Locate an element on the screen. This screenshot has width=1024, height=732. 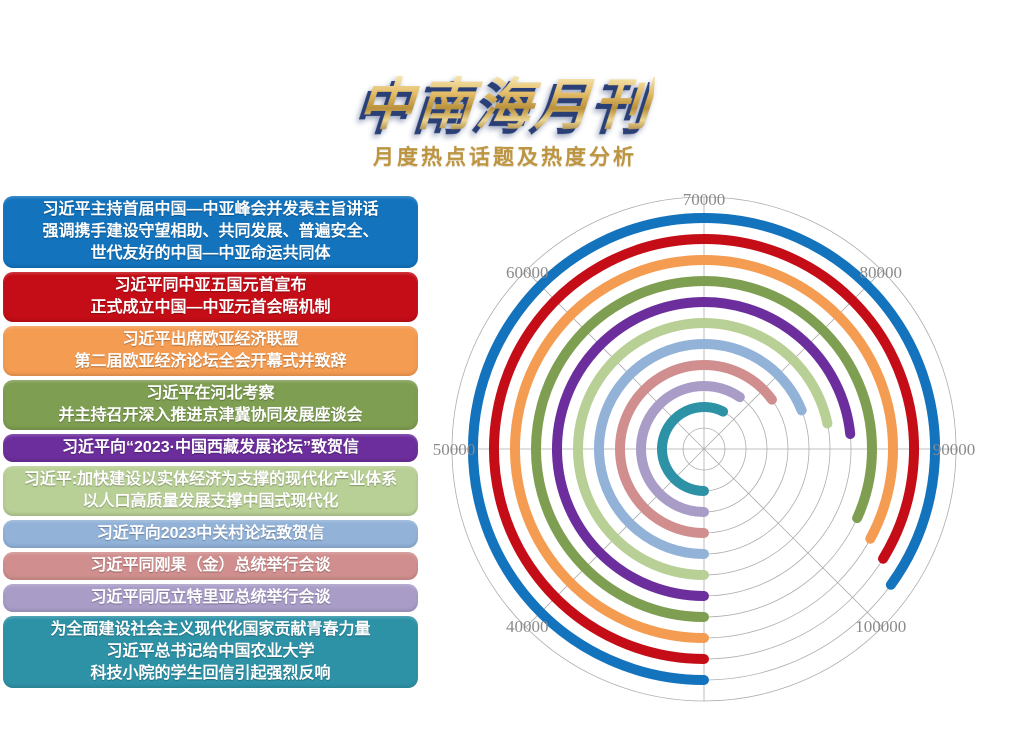
topic-line: 强调携手建设守望相助、共同发展、普遍安全、 is located at coordinates (210, 231).